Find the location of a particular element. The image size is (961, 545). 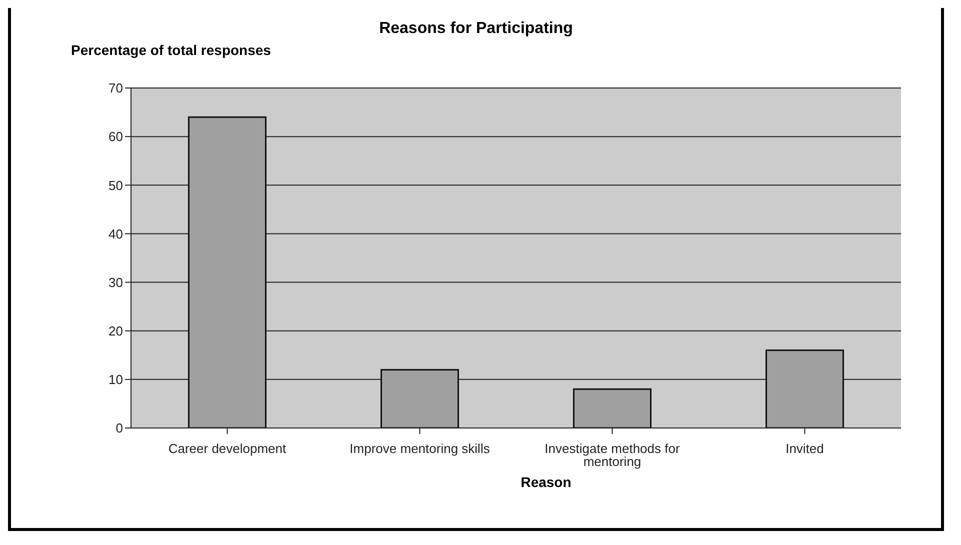

y-tick-label: 50 is located at coordinates (115, 185).